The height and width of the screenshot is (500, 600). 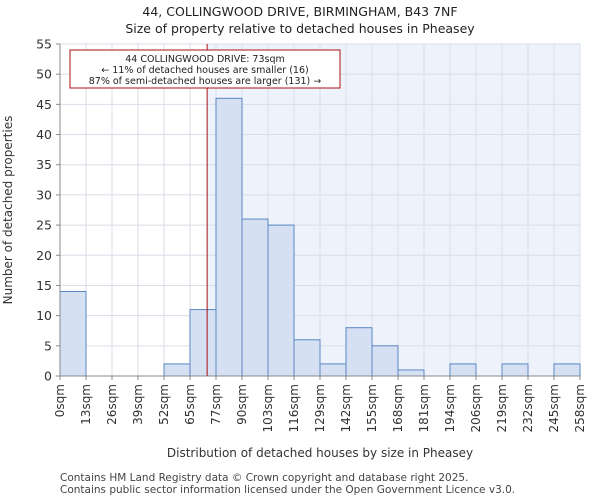 I want to click on y-tick-label: 5, so click(x=48, y=345).